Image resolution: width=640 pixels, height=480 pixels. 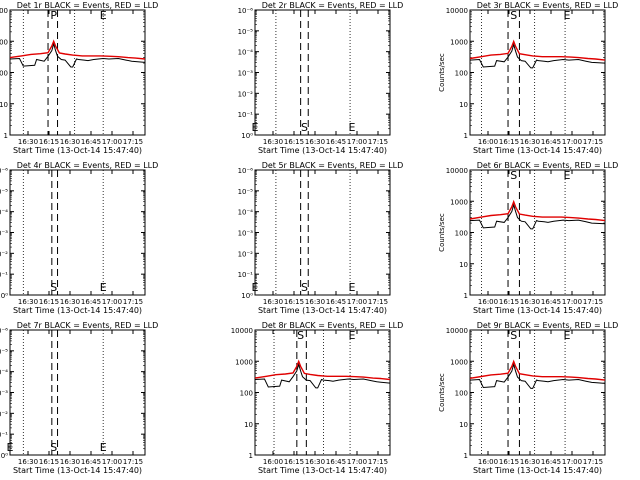 What do you see at coordinates (53, 15) in the screenshot?
I see `marker-label: P` at bounding box center [53, 15].